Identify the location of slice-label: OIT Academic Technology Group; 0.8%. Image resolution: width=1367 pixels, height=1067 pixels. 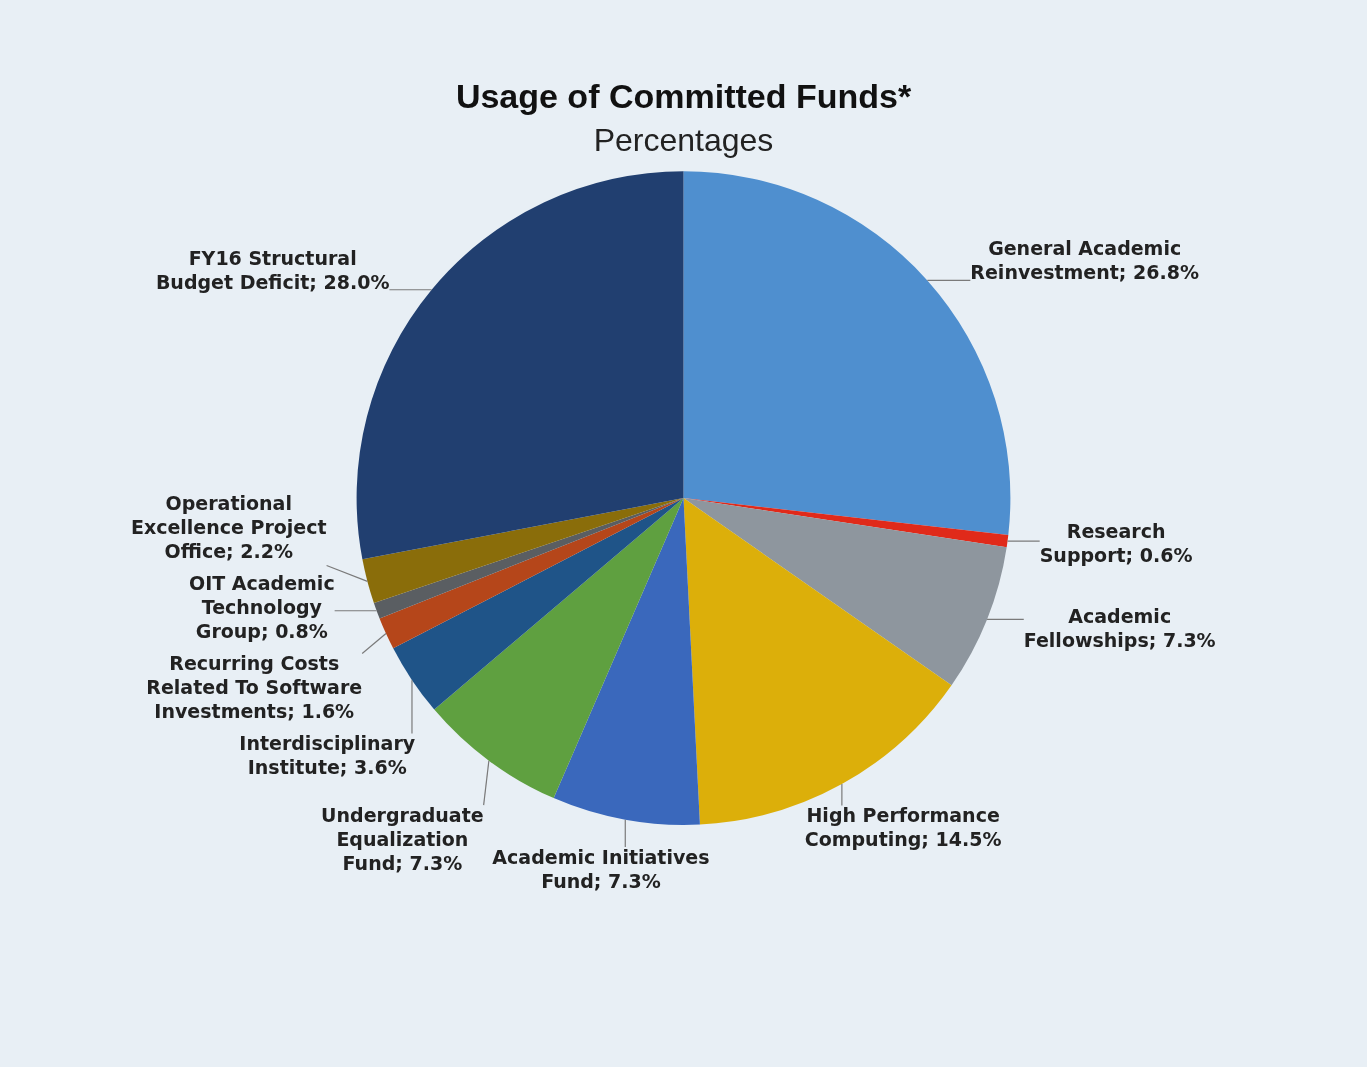
(262, 607).